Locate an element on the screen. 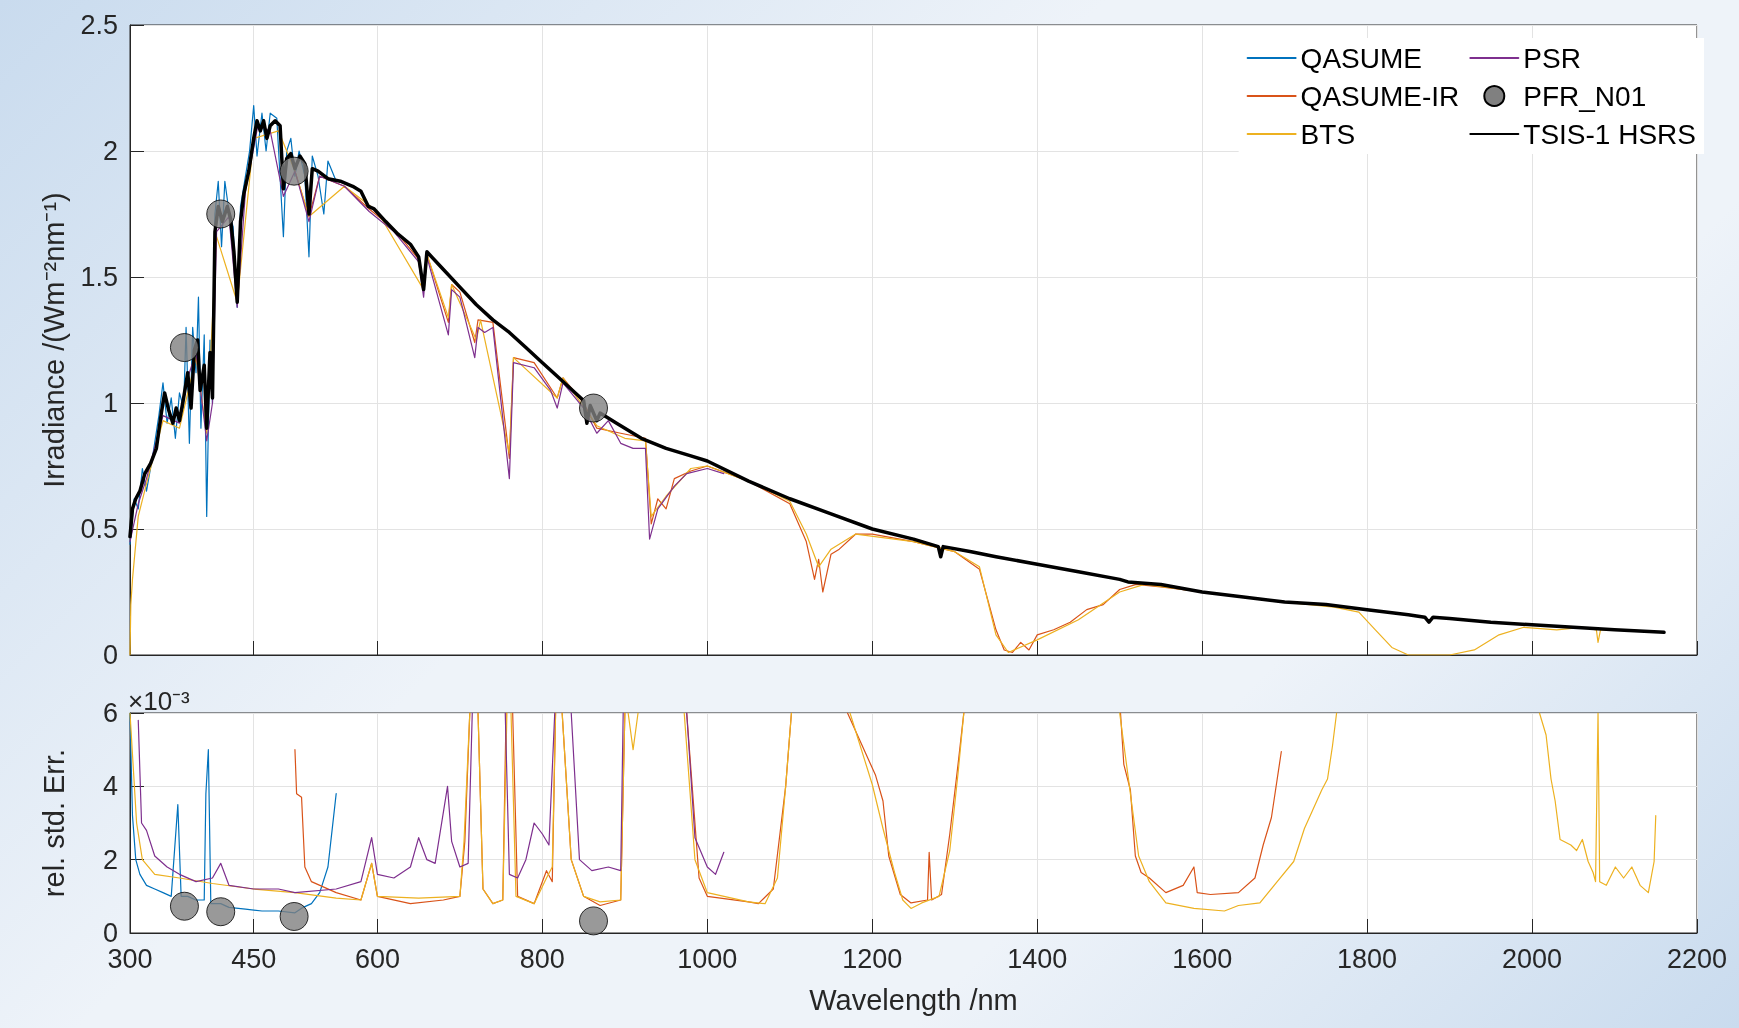  x-tick-label: 1600 is located at coordinates (1202, 958).